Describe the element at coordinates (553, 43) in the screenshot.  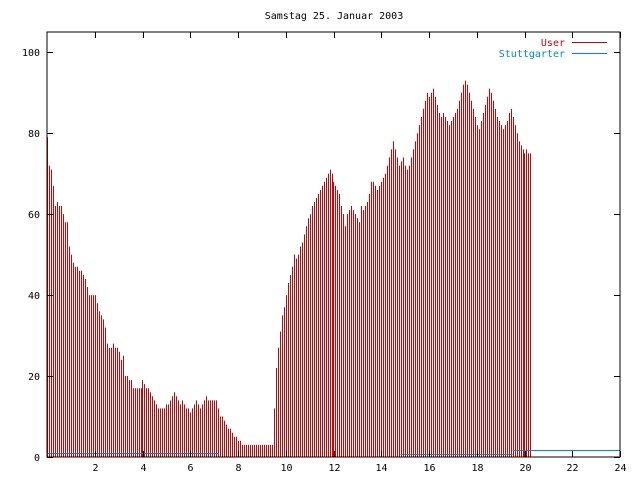
I see `legend-user-label: User` at that location.